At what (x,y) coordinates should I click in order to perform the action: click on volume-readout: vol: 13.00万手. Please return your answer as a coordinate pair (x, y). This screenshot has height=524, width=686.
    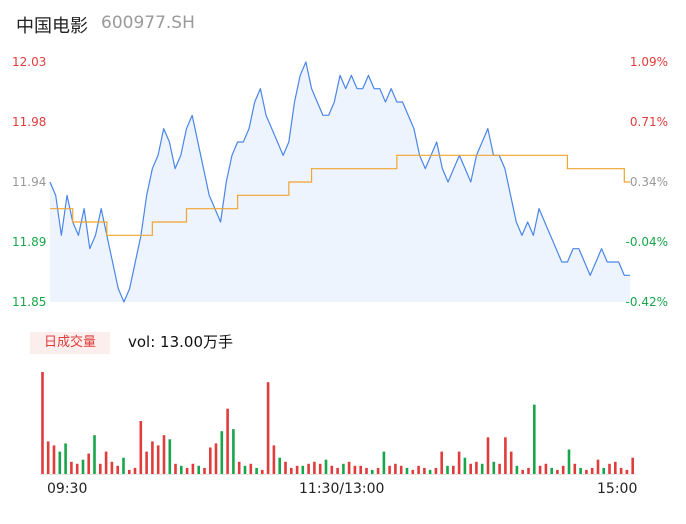
    Looking at the image, I should click on (180, 342).